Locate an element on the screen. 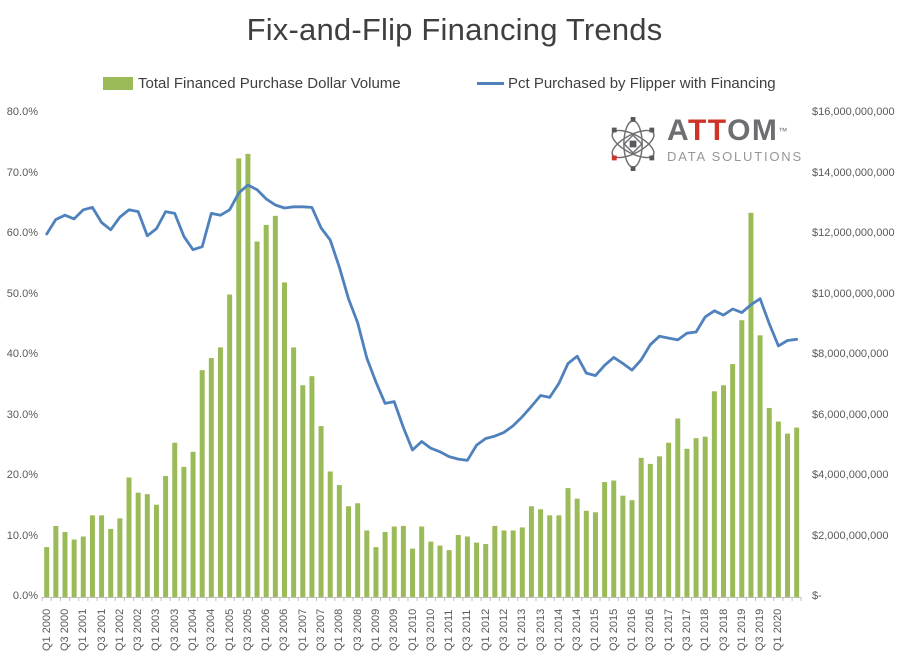  x-axis-label: Q1 2017 is located at coordinates (668, 629).